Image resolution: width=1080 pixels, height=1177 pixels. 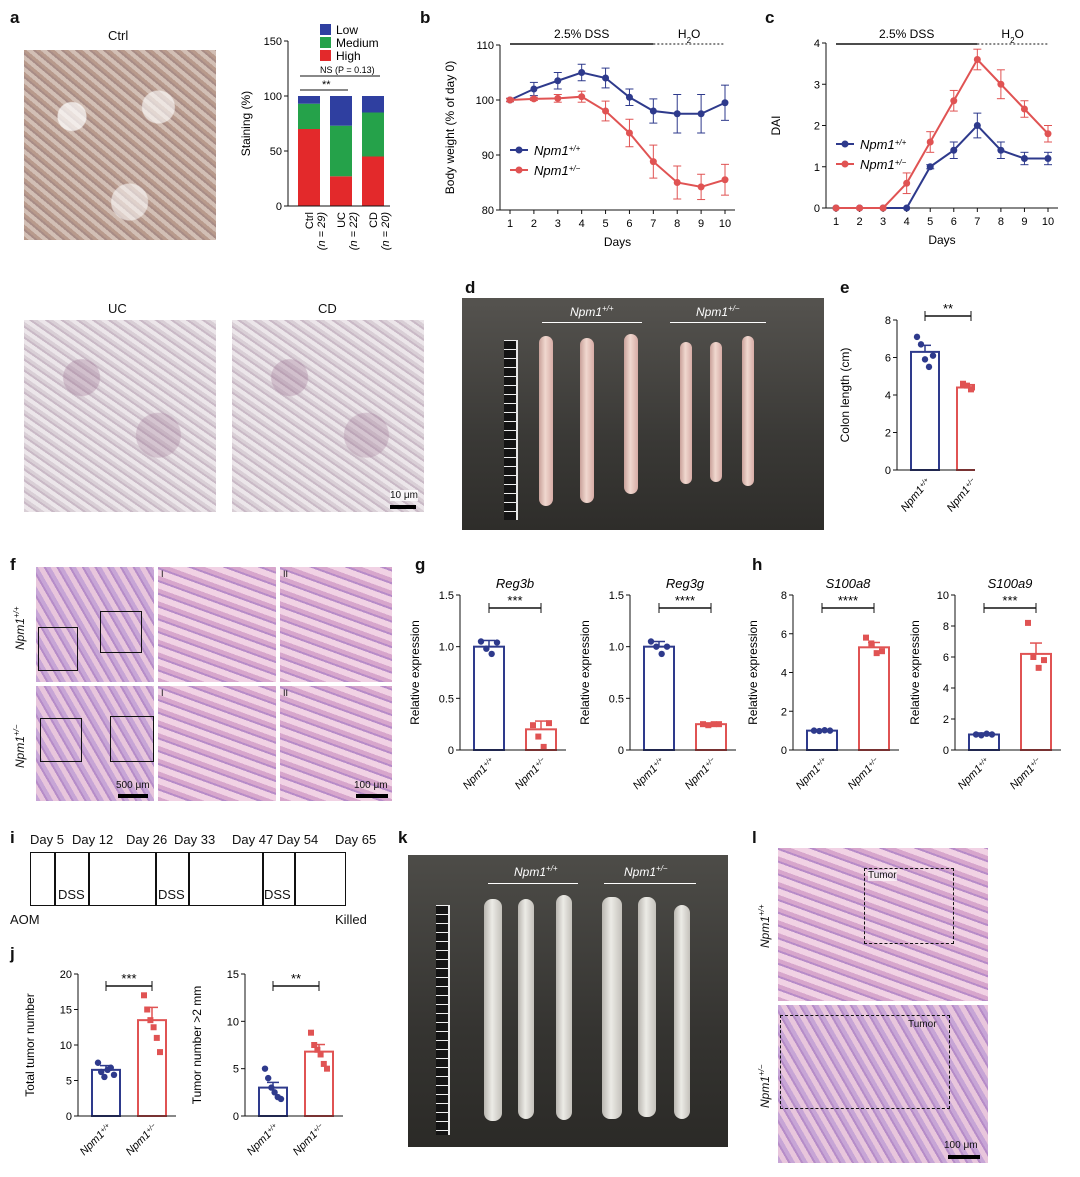 What do you see at coordinates (883, 1084) in the screenshot?
I see `he-tumor-het: Tumor 100 μm` at bounding box center [883, 1084].